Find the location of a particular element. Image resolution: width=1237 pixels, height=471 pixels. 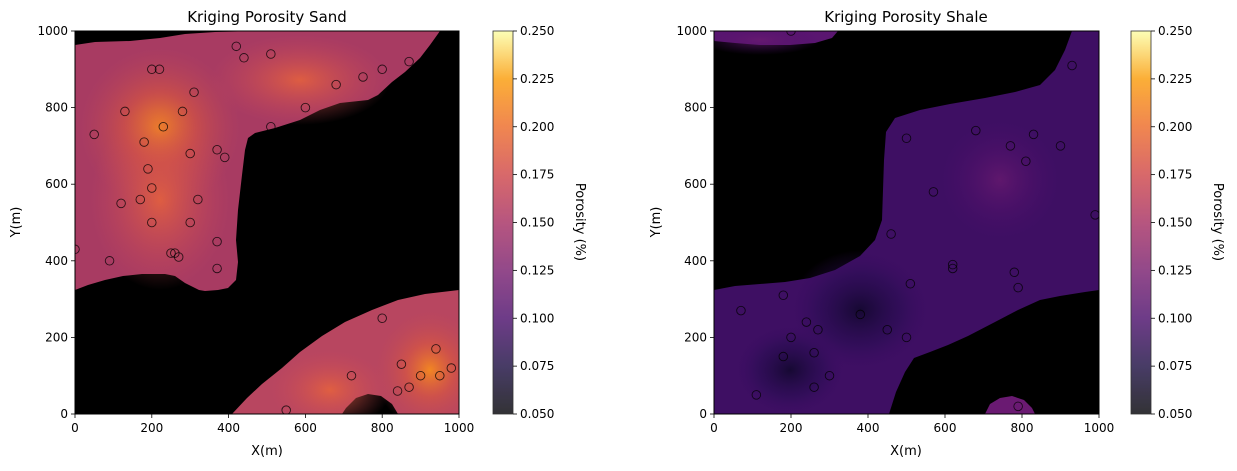

colorbar-tick-label: 0.175 is located at coordinates (537, 175).